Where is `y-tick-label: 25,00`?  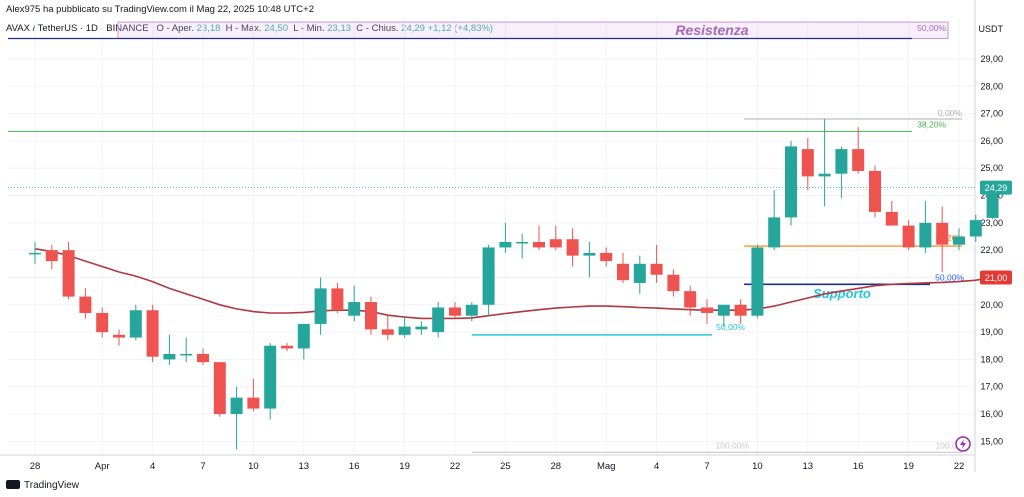
y-tick-label: 25,00 is located at coordinates (991, 168).